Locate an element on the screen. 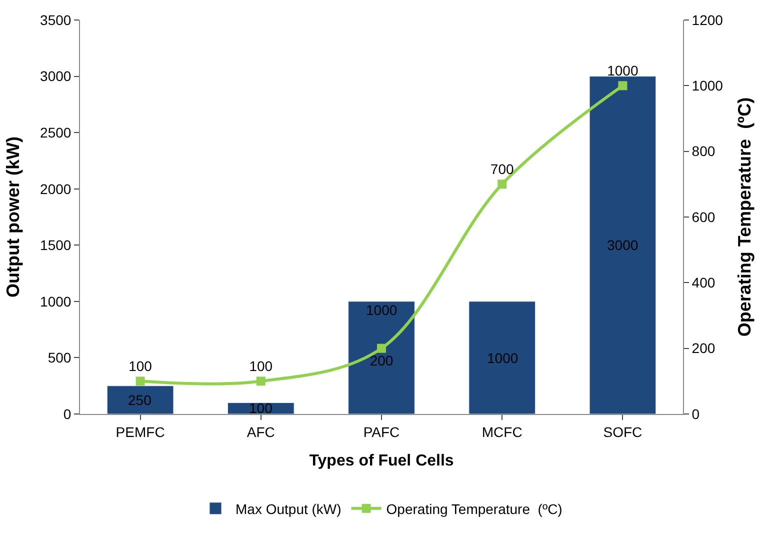  x-tick-label: SOFC is located at coordinates (622, 432).